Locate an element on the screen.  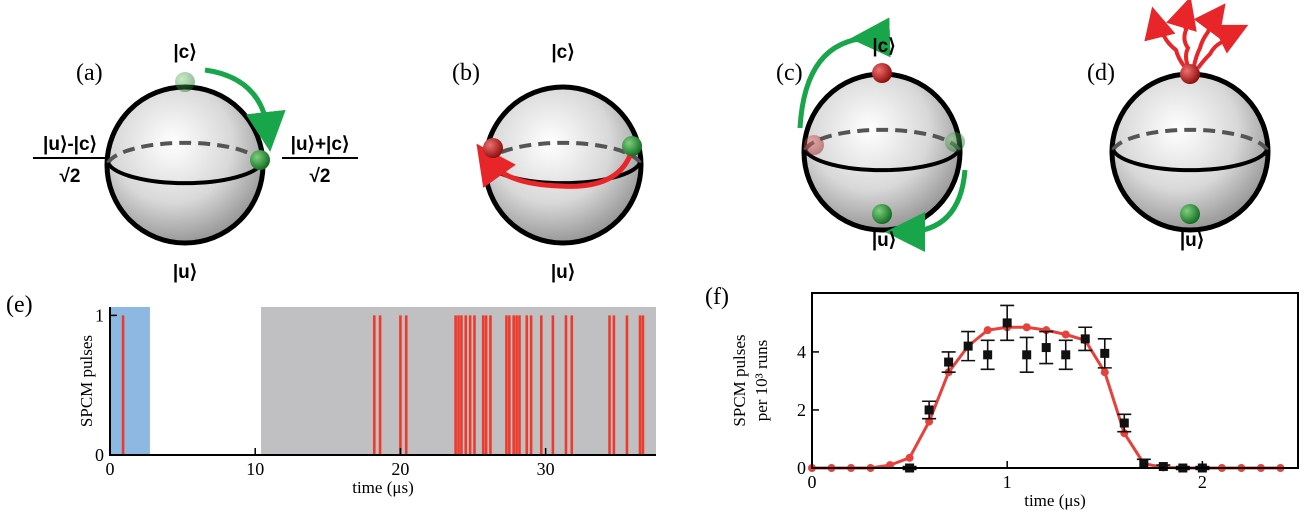
panel-label: (b) is located at coordinates (466, 73).